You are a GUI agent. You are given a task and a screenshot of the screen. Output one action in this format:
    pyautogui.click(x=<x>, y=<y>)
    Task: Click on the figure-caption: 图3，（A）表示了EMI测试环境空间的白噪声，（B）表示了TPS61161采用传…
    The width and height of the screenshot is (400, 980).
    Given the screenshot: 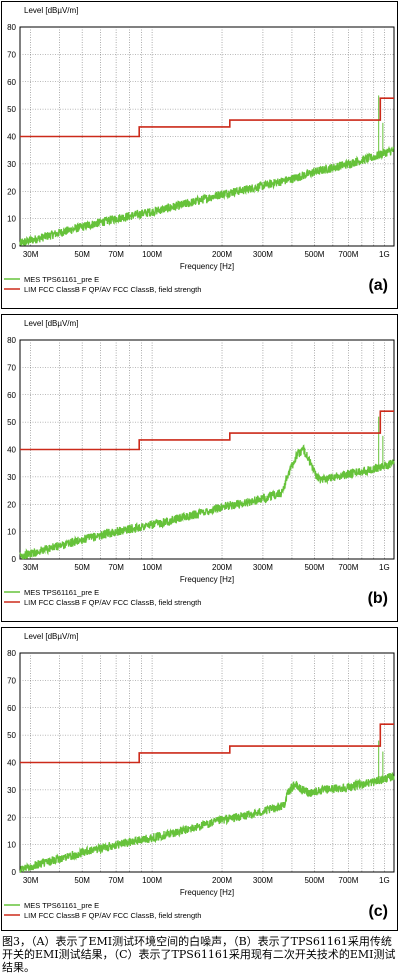 What is the action you would take?
    pyautogui.click(x=199, y=954)
    